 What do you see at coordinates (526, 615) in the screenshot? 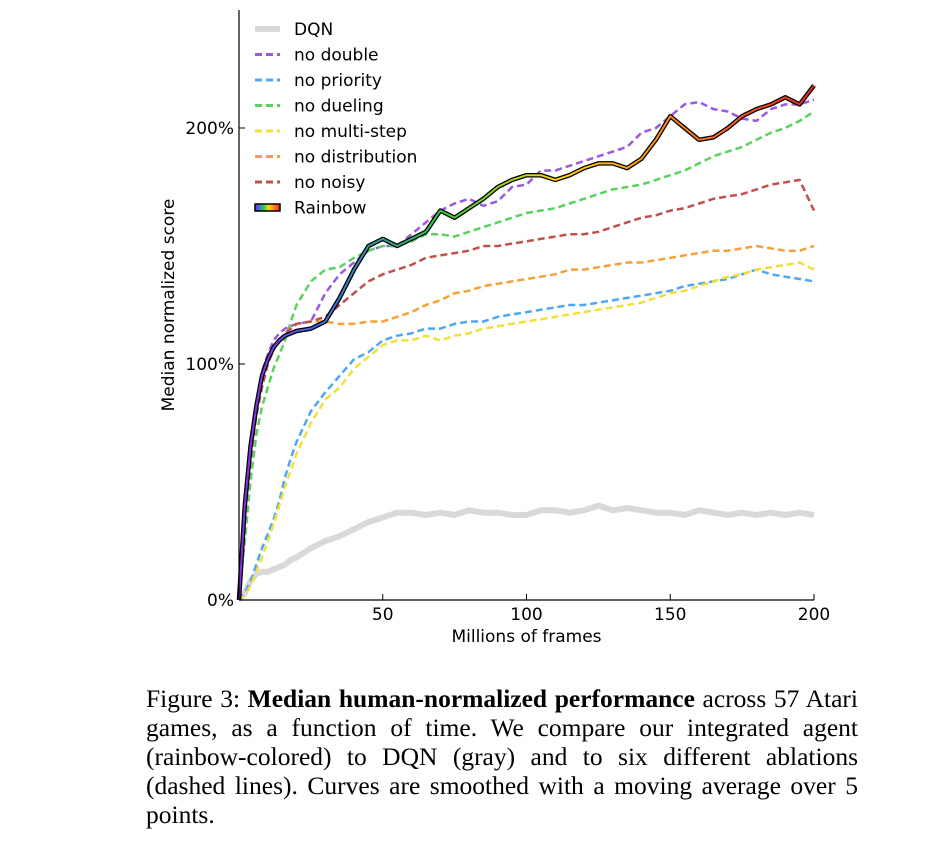
I see `x-tick-label: 100` at bounding box center [526, 615].